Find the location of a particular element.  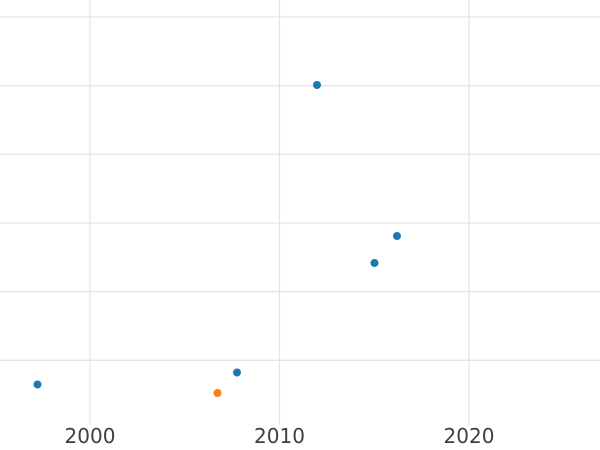

scatter-point-orange is located at coordinates (217, 393).